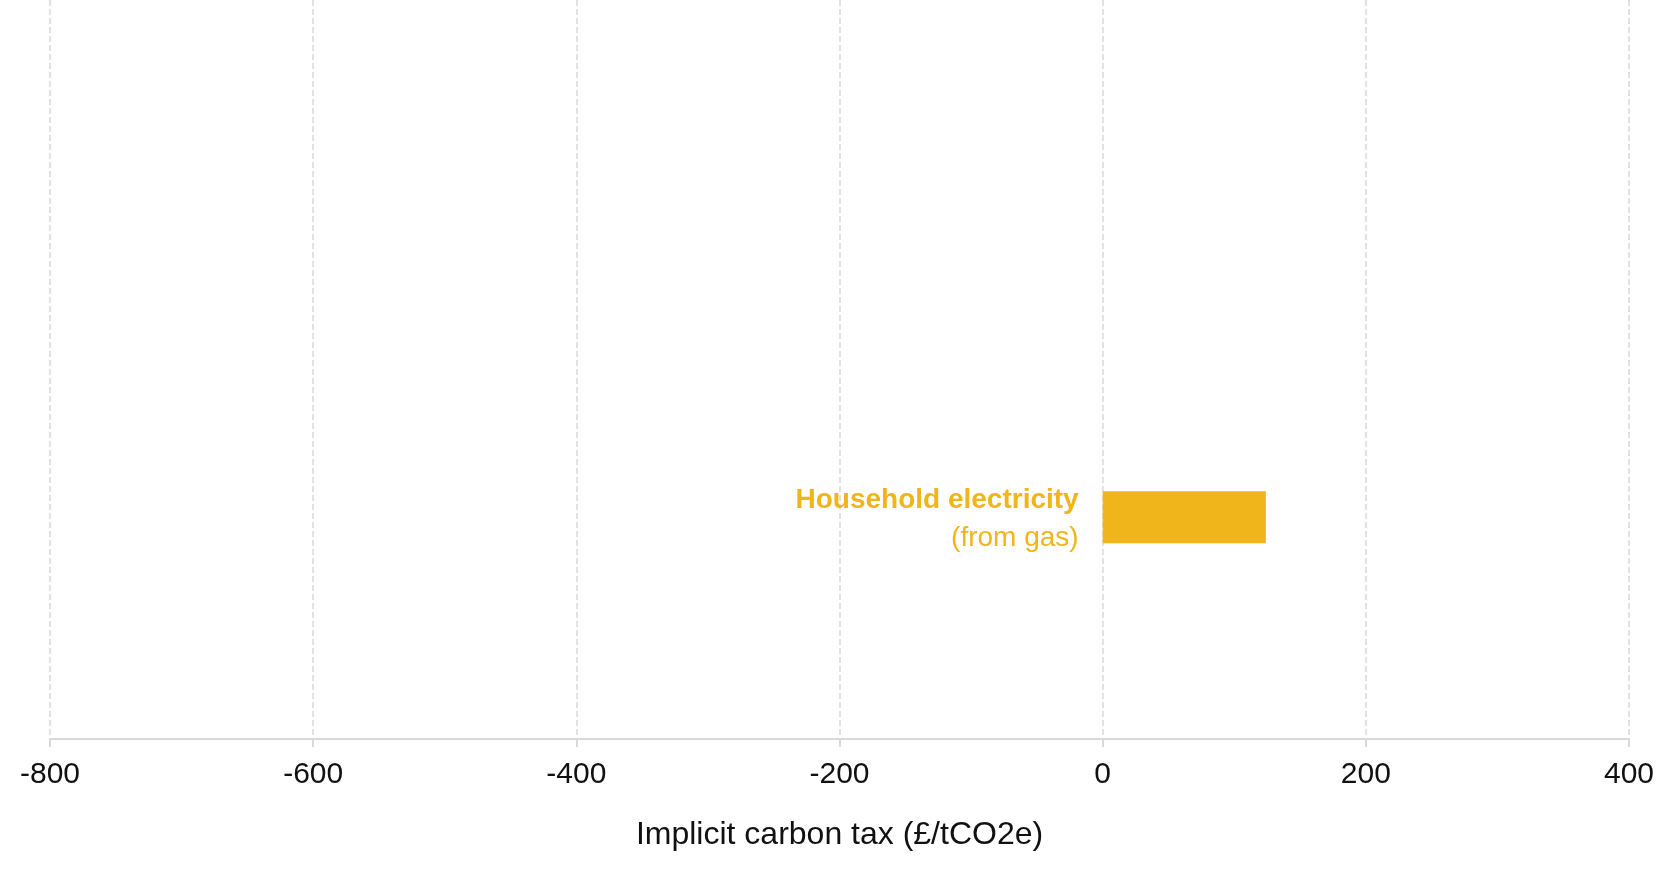 This screenshot has width=1679, height=884. What do you see at coordinates (1365, 772) in the screenshot?
I see `x-tick-label: 200` at bounding box center [1365, 772].